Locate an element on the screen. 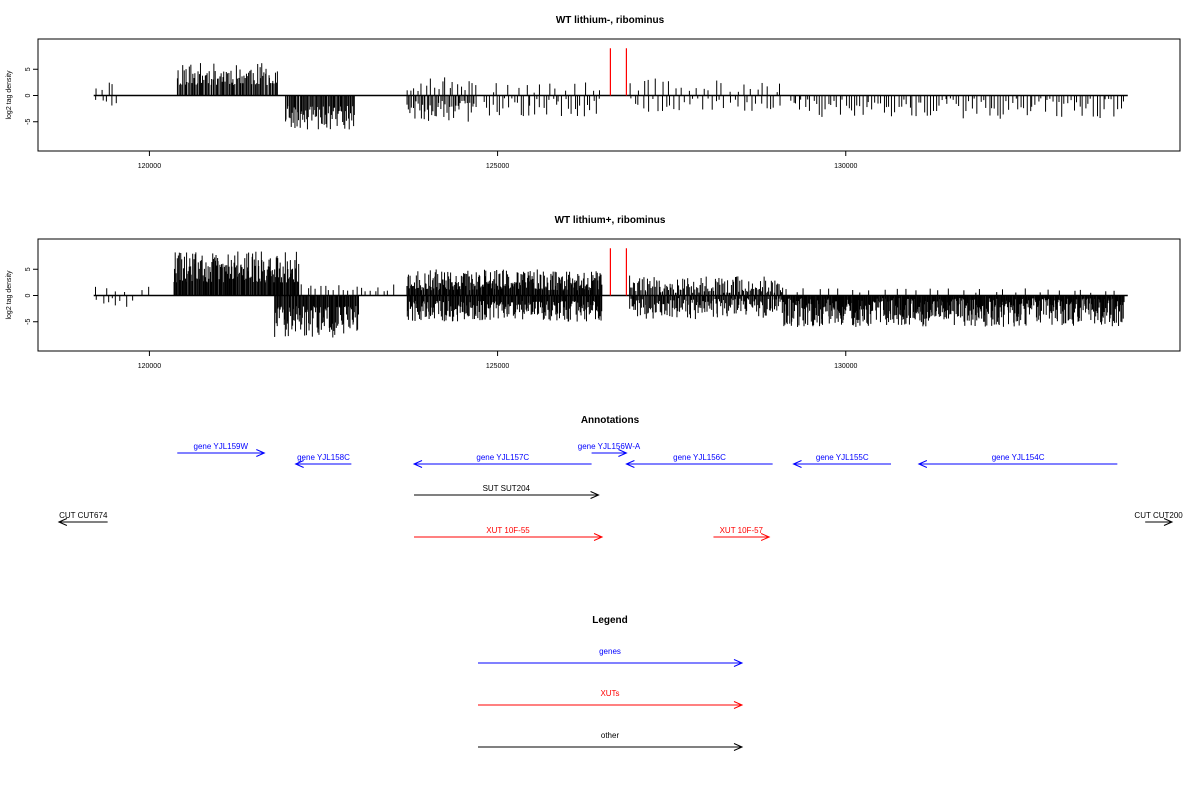 This screenshot has height=800, width=1200. annotation-arrow: CUT CUT200 is located at coordinates (1158, 518).